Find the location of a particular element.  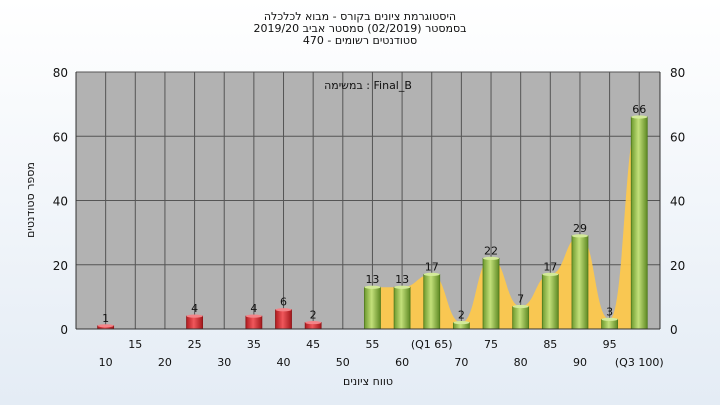

x-tick-label: 50 is located at coordinates (343, 362).